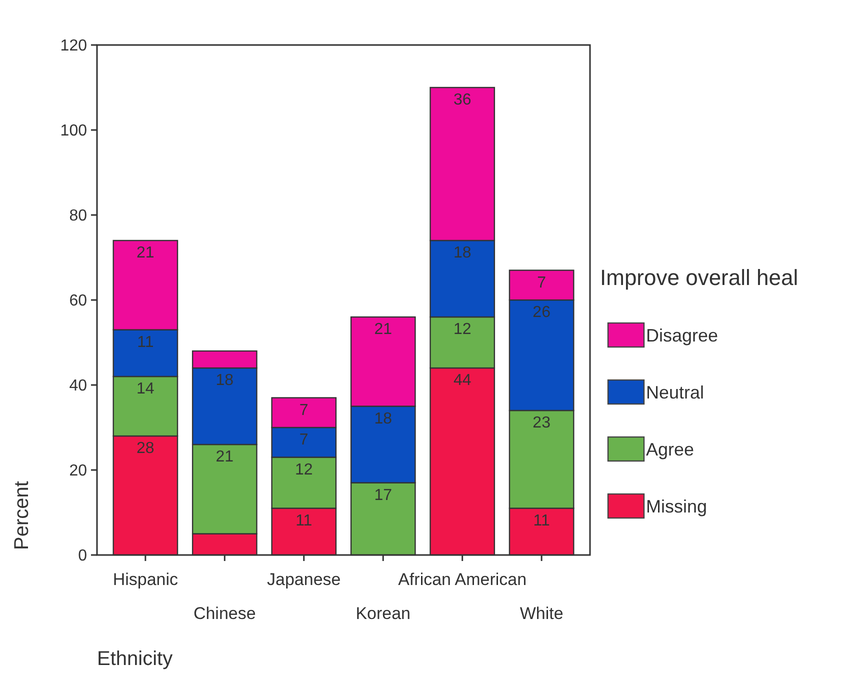 The image size is (843, 694). I want to click on y-tick-label: 40, so click(78, 386).